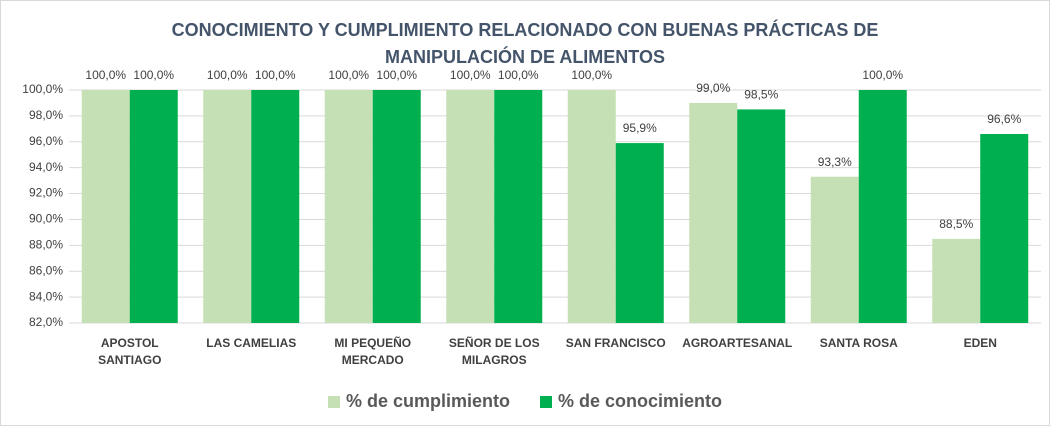  What do you see at coordinates (713, 88) in the screenshot?
I see `data-label: 99,0%` at bounding box center [713, 88].